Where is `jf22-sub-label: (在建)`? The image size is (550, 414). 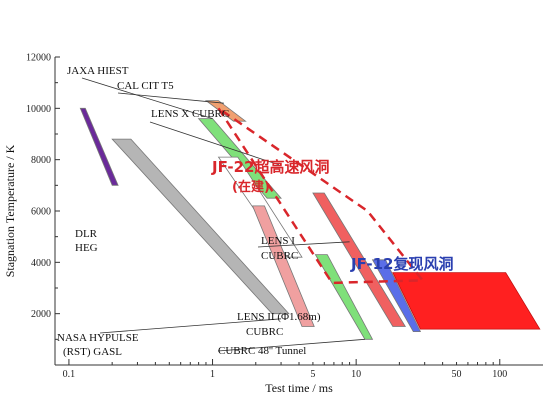
jf22-sub-label: (在建) is located at coordinates (251, 187).